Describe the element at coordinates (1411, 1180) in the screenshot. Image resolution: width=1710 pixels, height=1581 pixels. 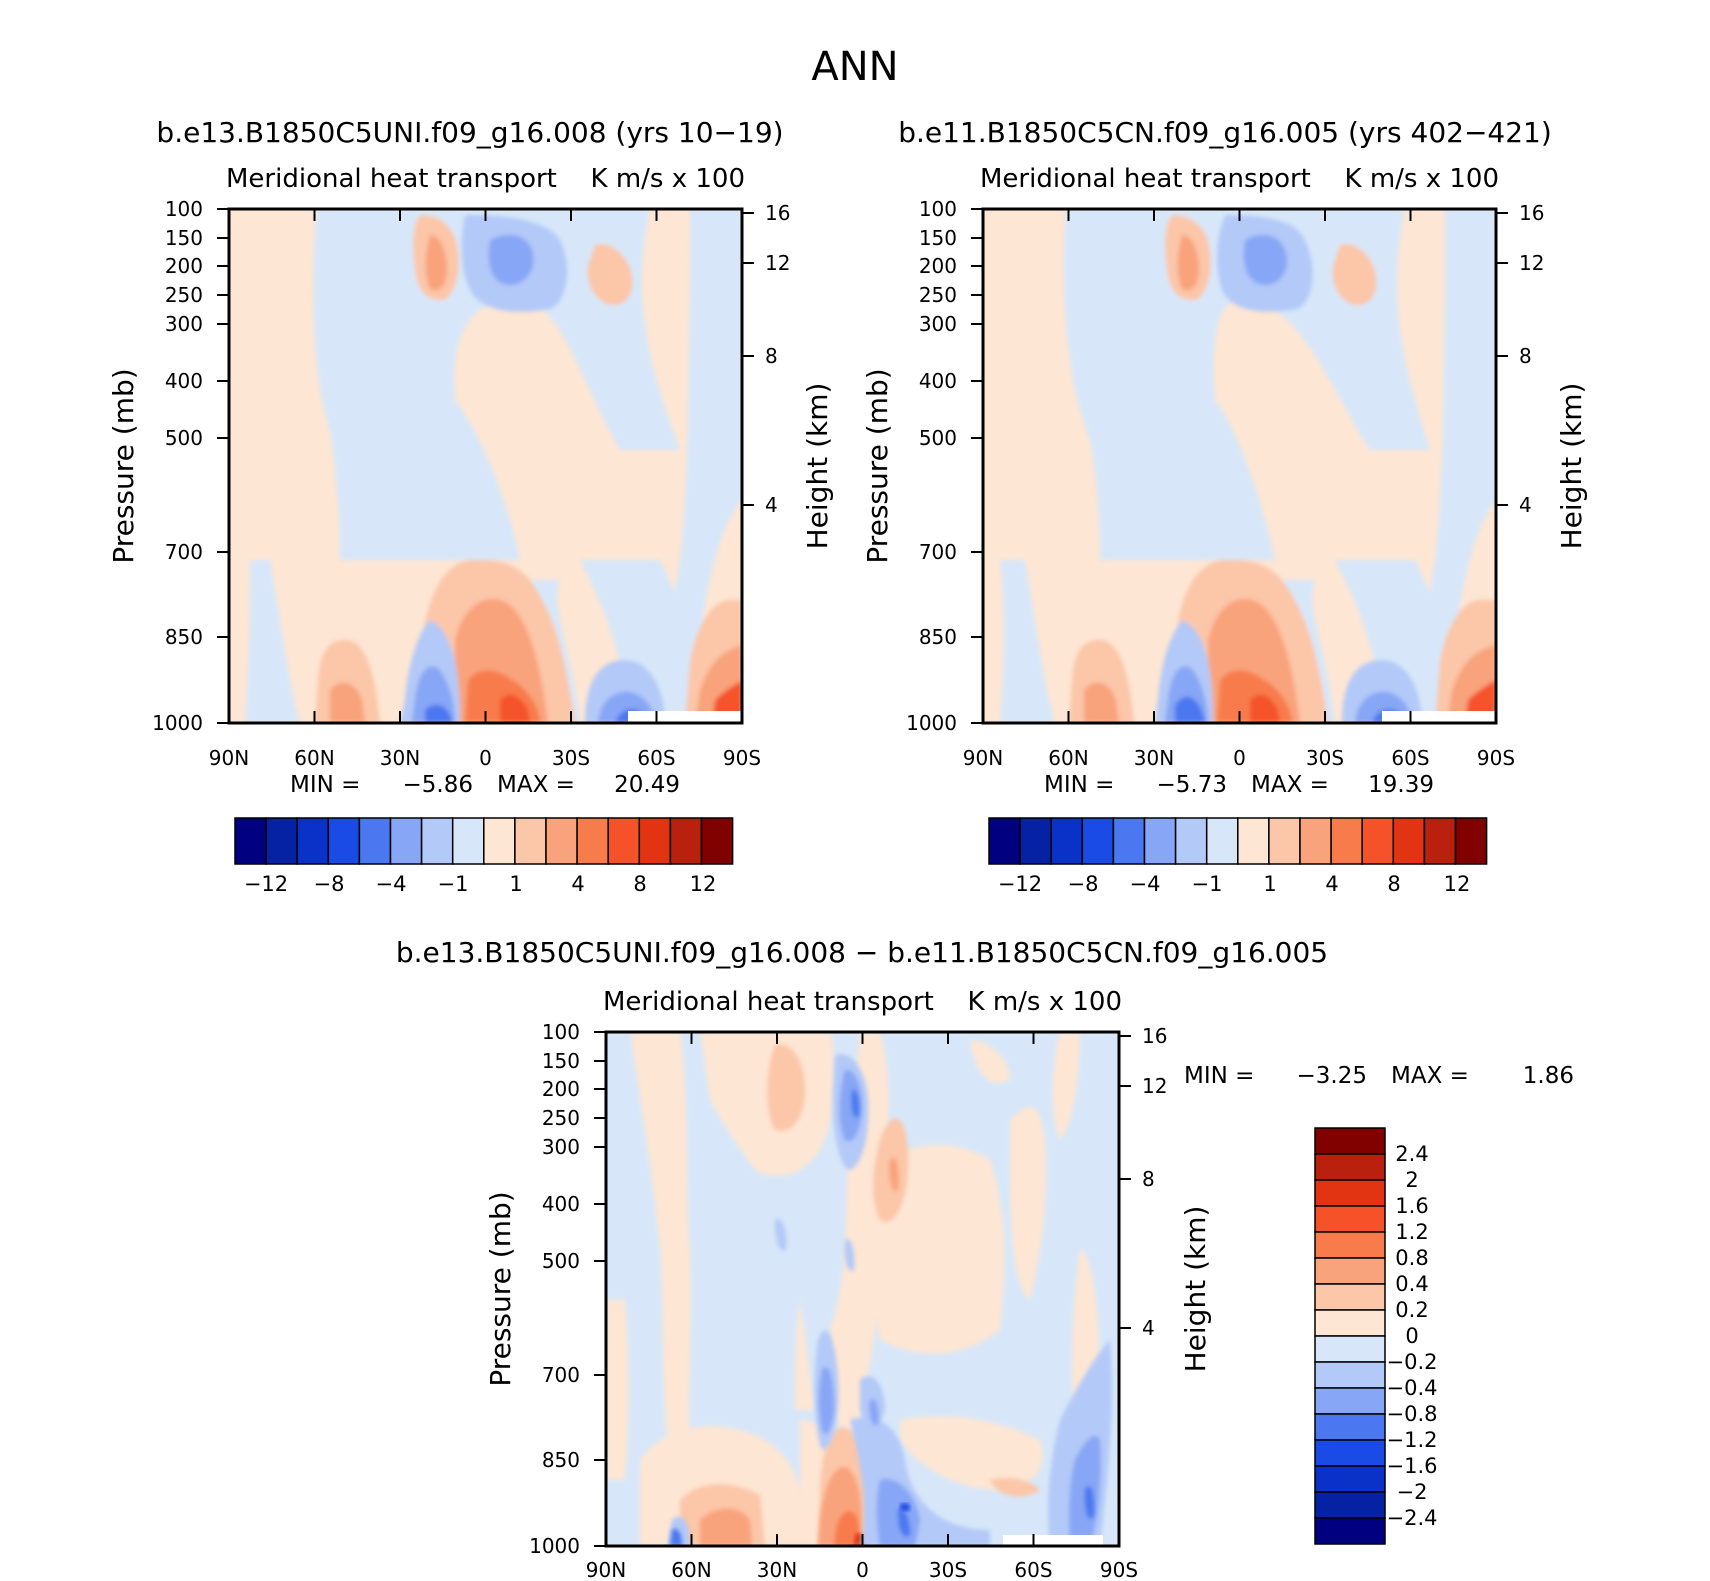
I see `colorbar-label: 2` at that location.